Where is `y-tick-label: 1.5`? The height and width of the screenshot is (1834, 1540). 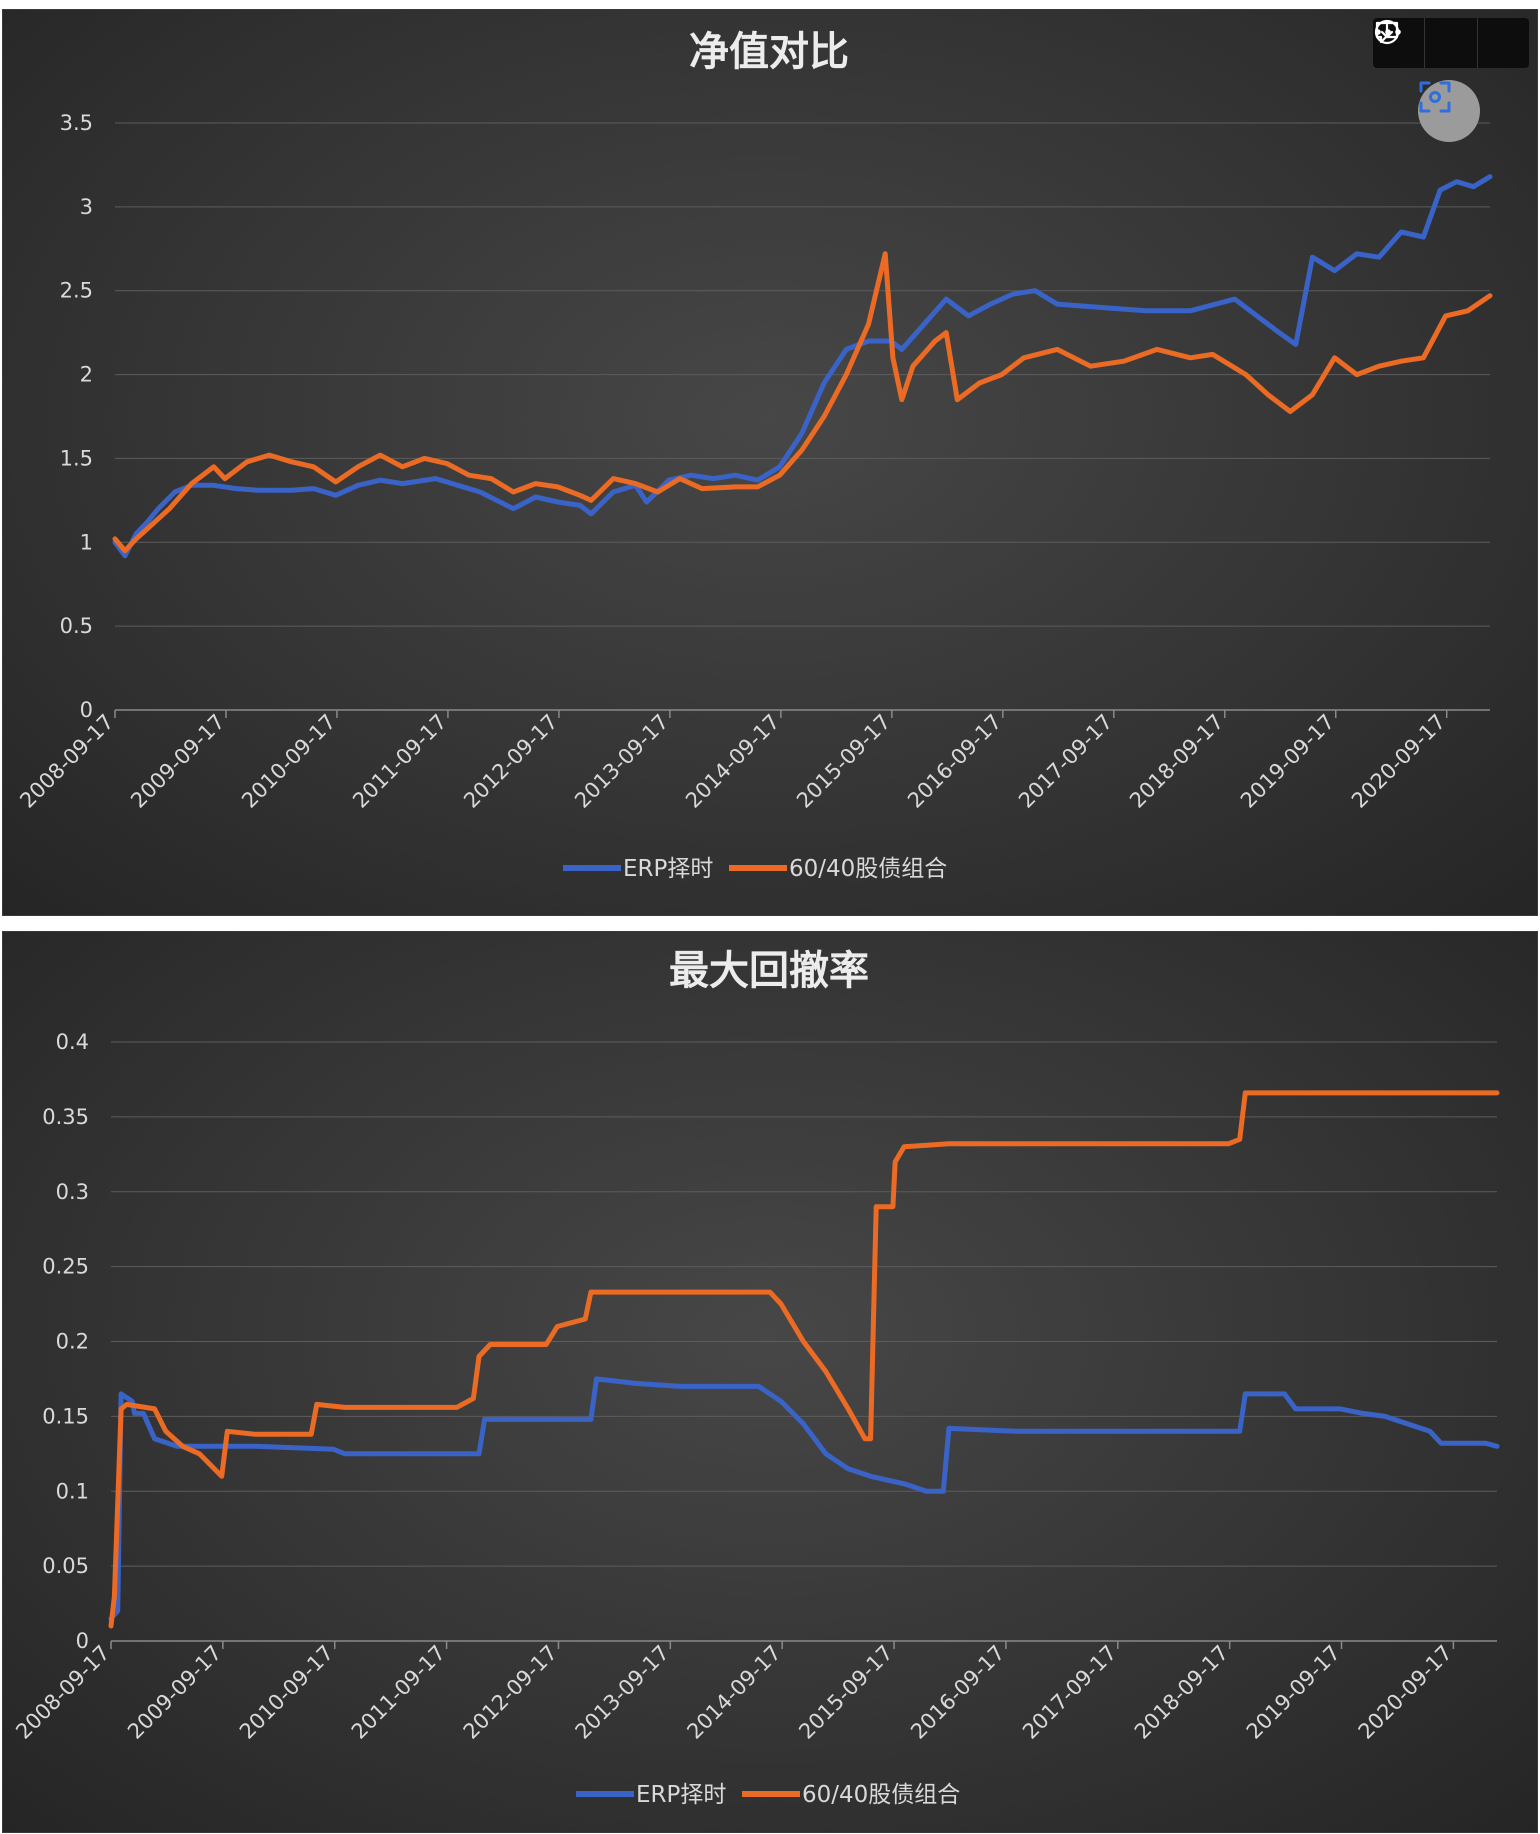
y-tick-label: 1.5 is located at coordinates (76, 458).